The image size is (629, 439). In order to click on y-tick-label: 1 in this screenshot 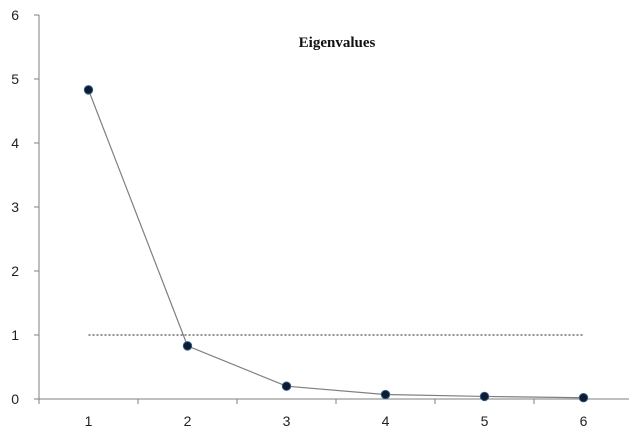, I will do `click(15, 335)`.